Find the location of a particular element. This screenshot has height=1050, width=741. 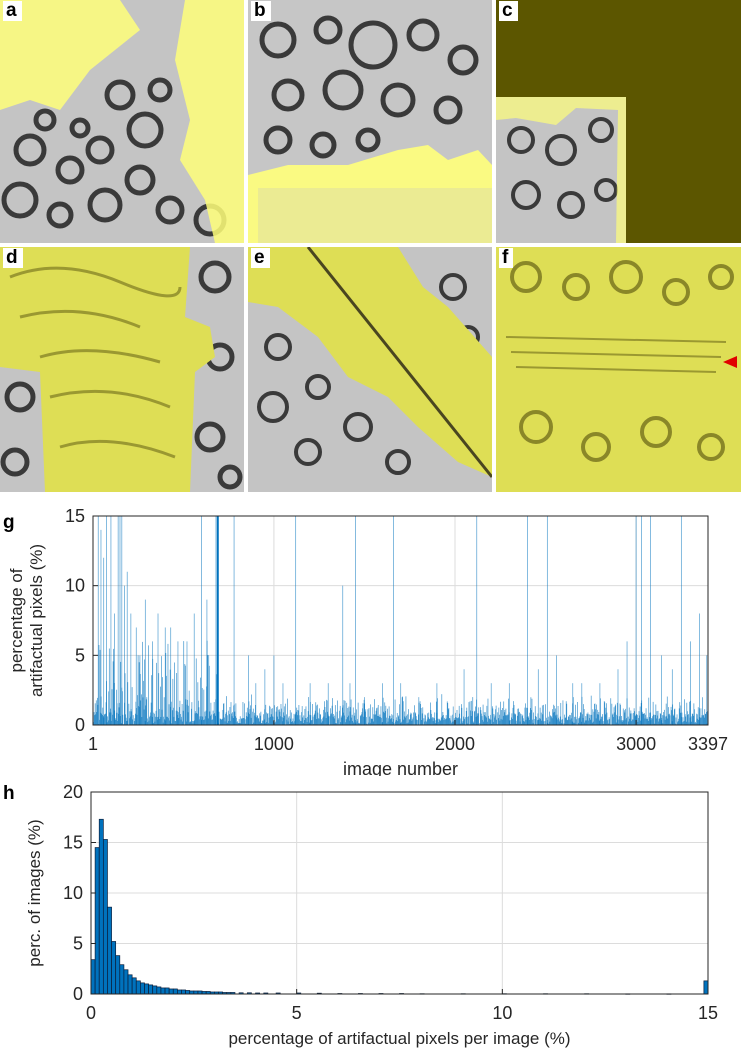

chart-g-xlabel: image number is located at coordinates (400, 767).